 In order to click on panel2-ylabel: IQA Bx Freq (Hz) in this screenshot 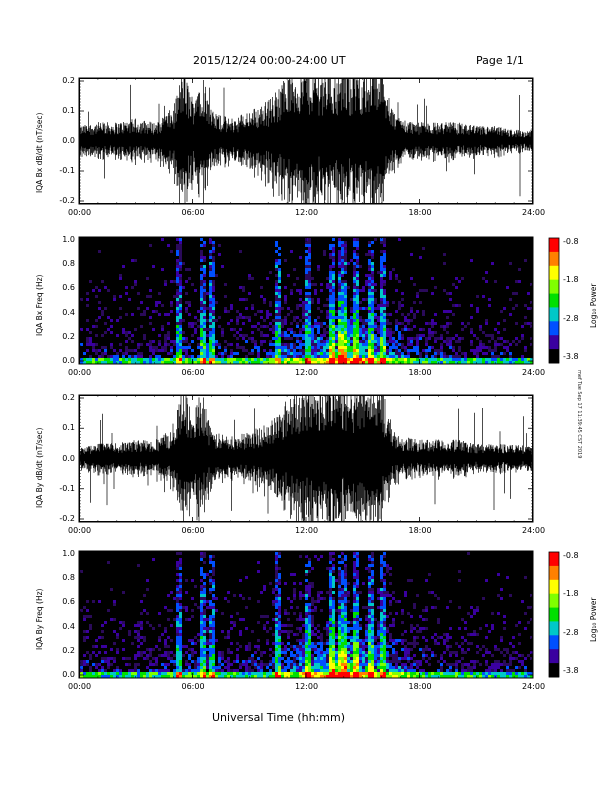, I will do `click(39, 305)`.